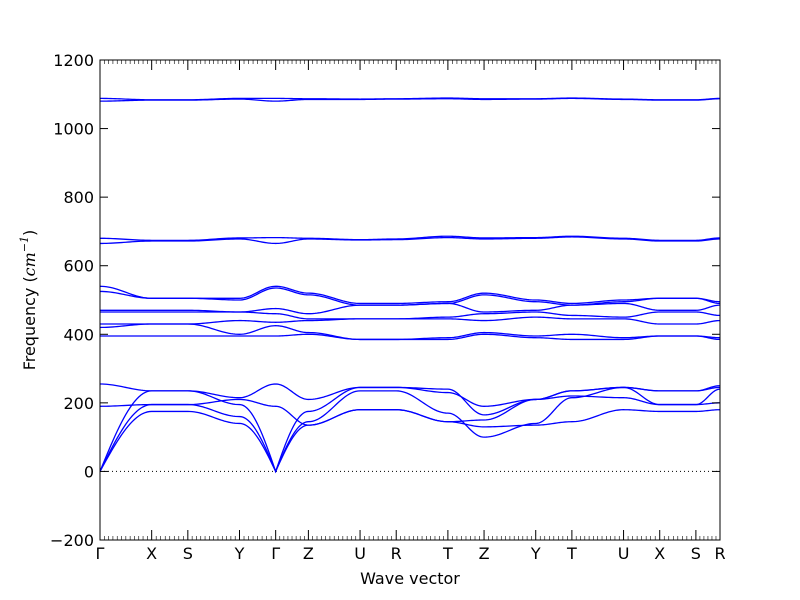  I want to click on y-axis-label: Frequency (cm−1), so click(28, 300).